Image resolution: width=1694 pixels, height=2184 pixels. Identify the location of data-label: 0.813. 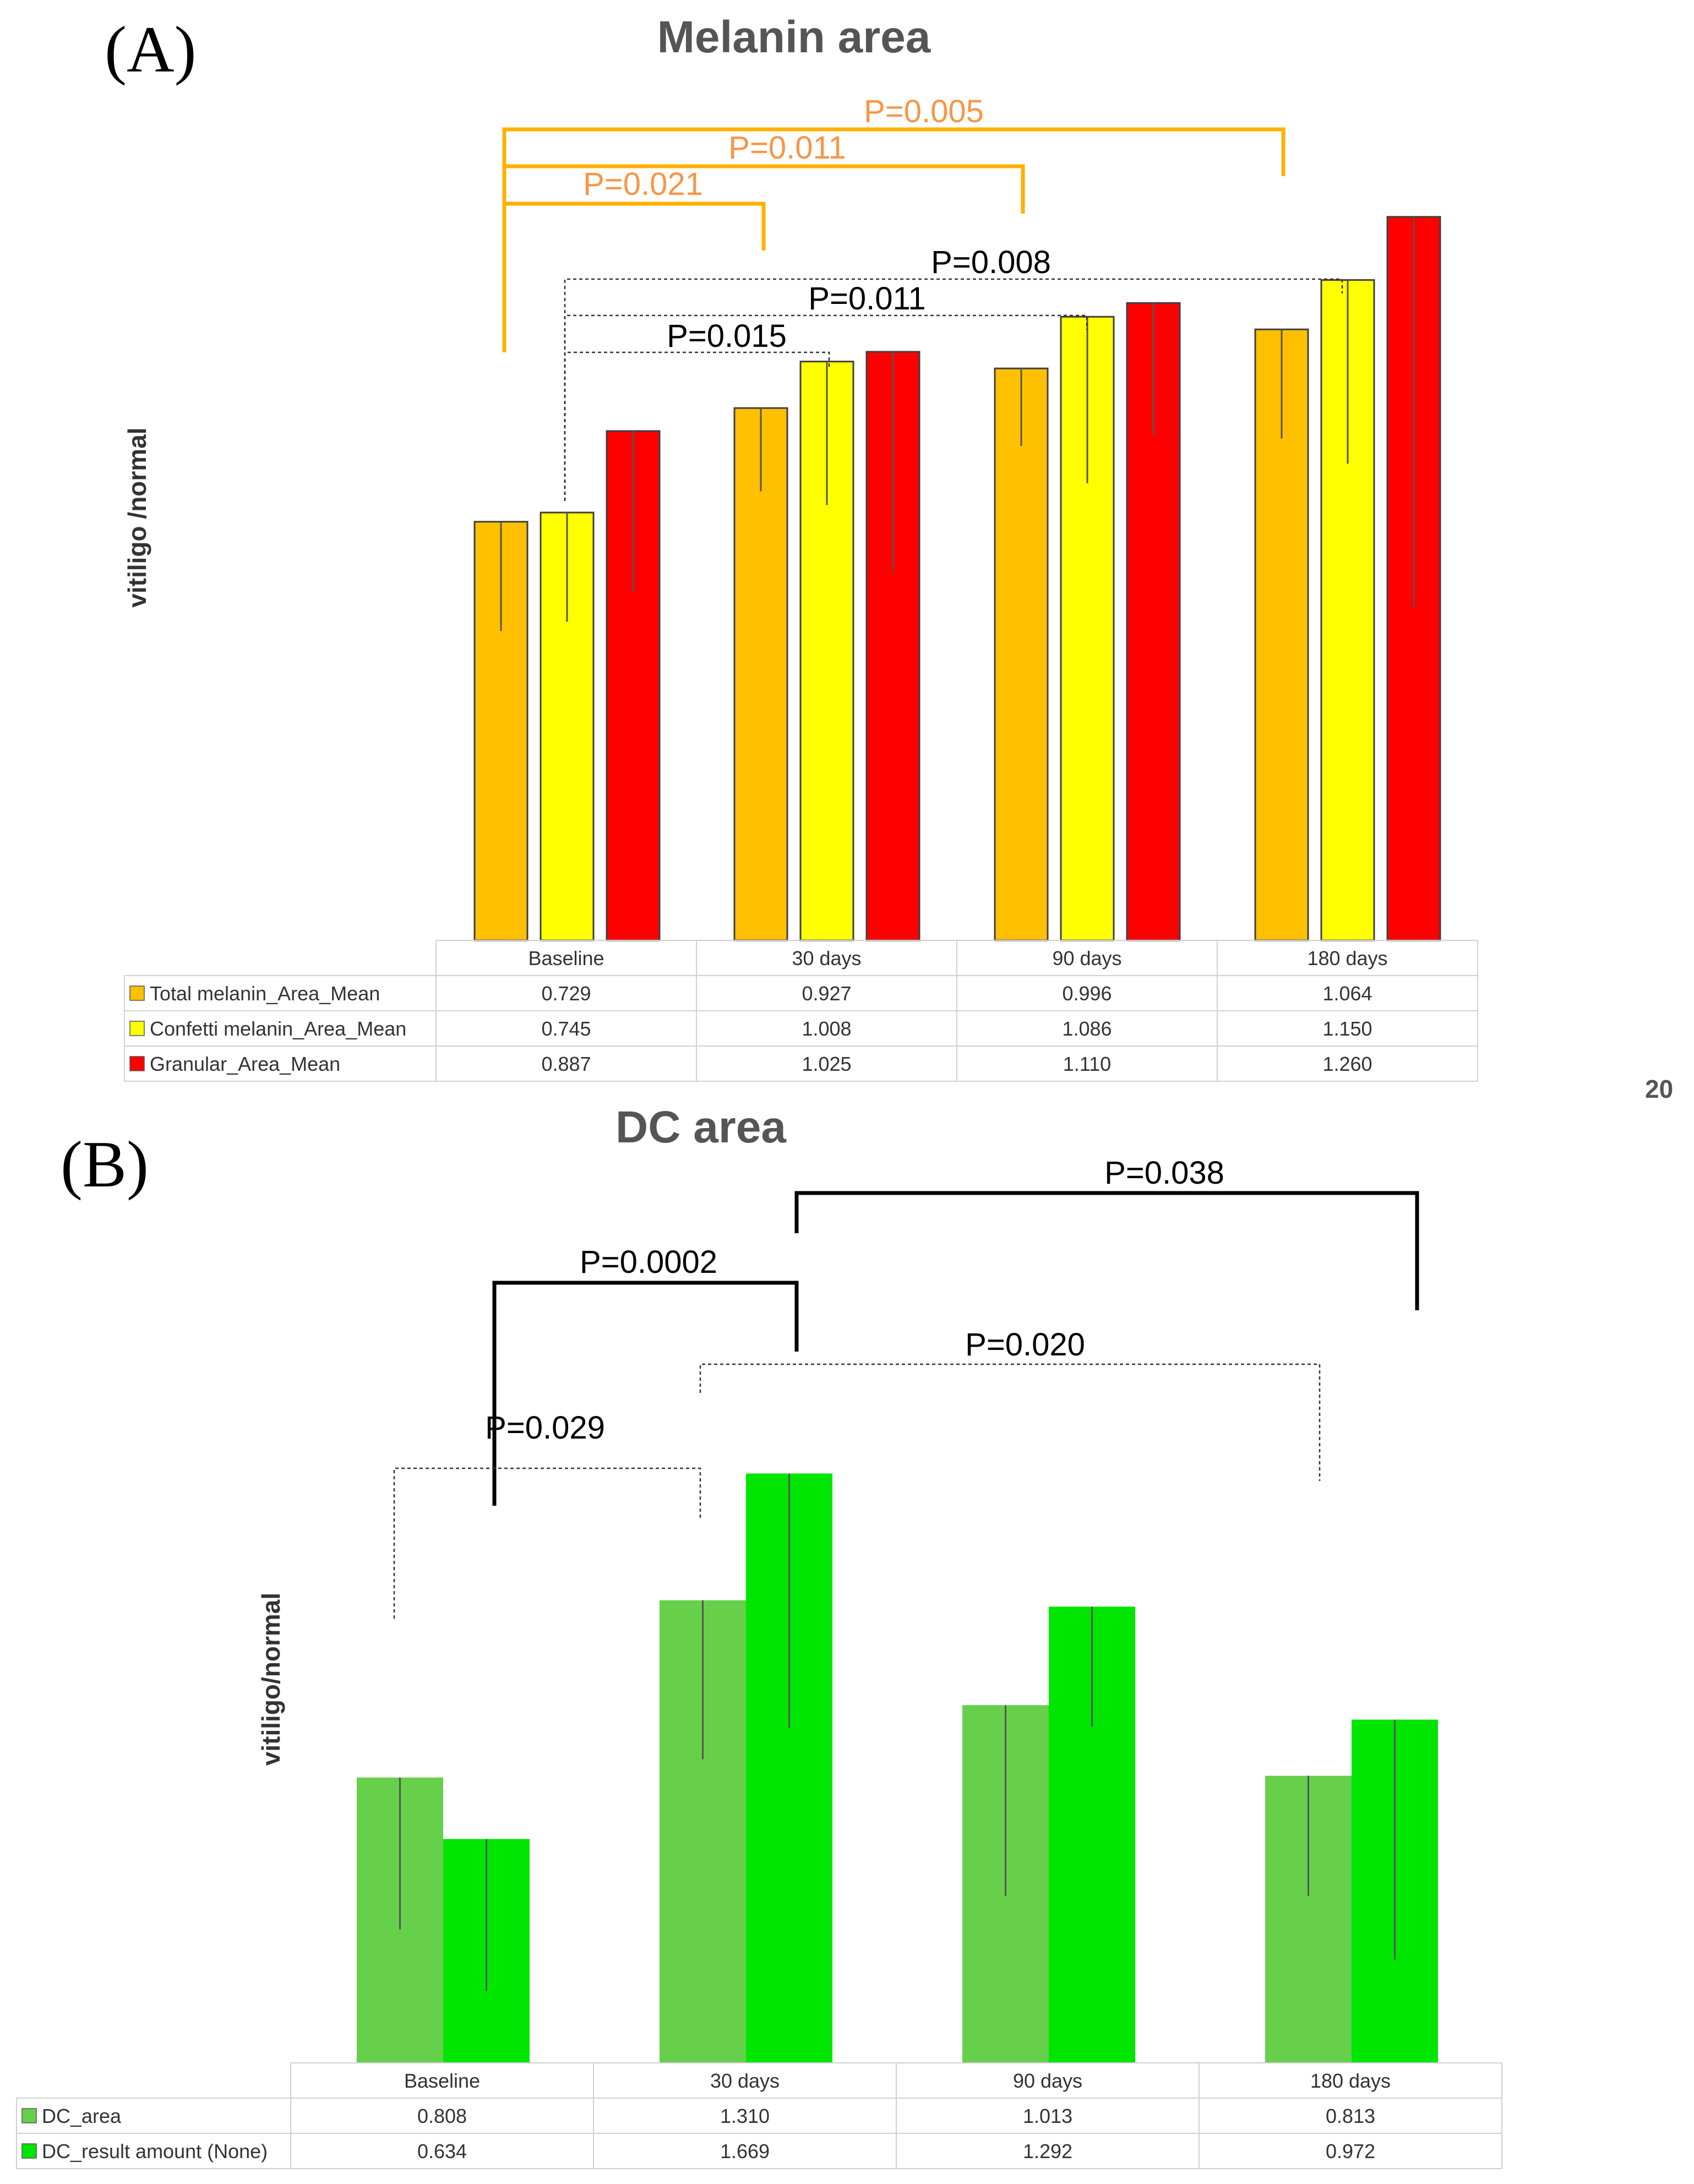
(1350, 2116).